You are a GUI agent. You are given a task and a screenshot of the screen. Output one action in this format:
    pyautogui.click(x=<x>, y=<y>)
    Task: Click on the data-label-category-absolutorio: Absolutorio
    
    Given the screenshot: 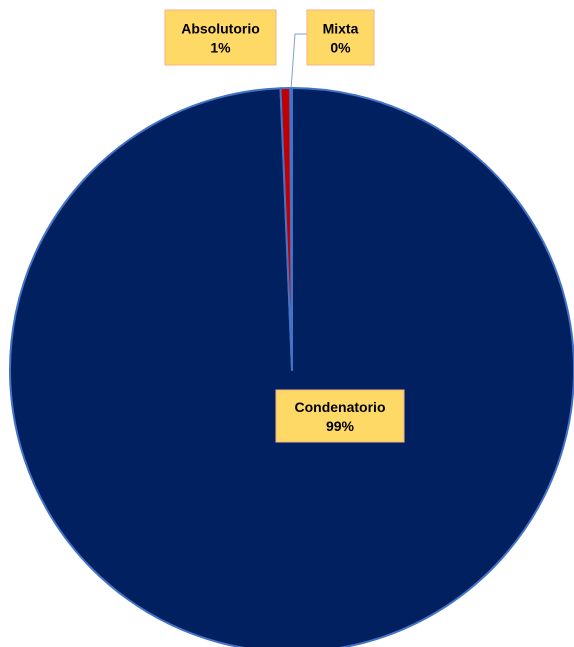 What is the action you would take?
    pyautogui.click(x=220, y=29)
    